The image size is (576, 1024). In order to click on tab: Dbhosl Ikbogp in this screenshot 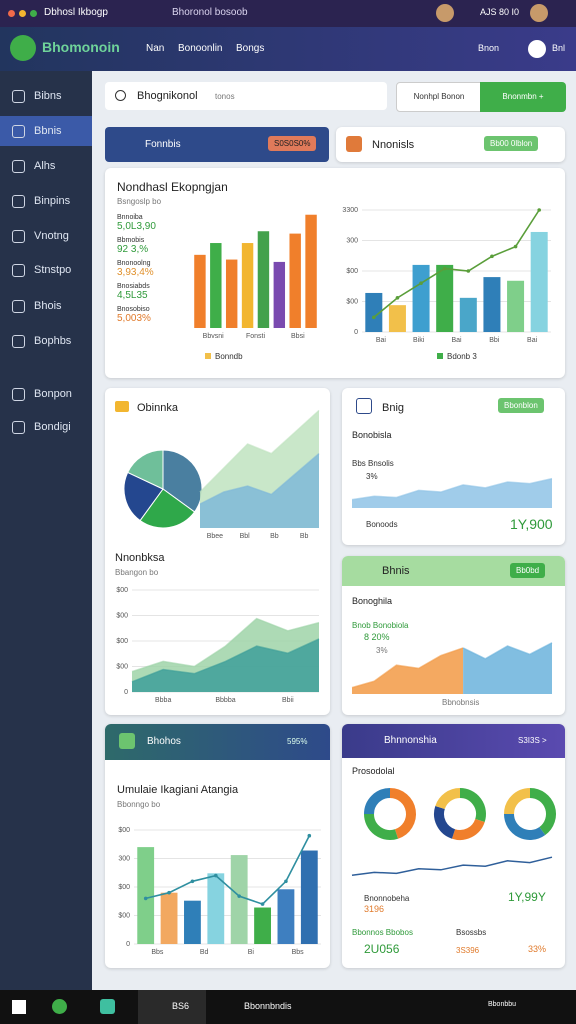, I will do `click(76, 12)`.